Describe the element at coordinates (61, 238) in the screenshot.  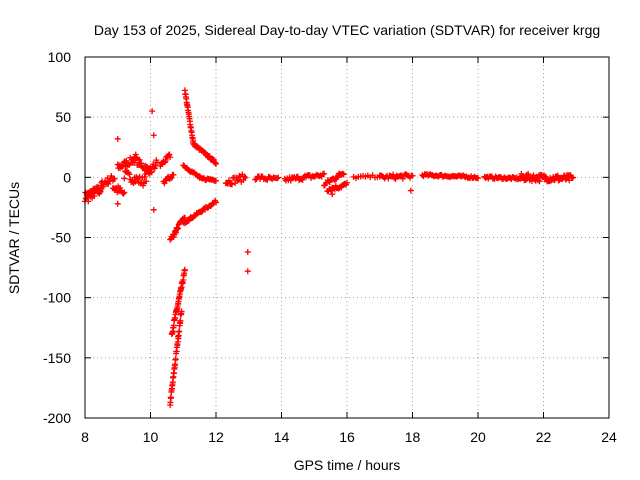
I see `y-tick-label: -50` at that location.